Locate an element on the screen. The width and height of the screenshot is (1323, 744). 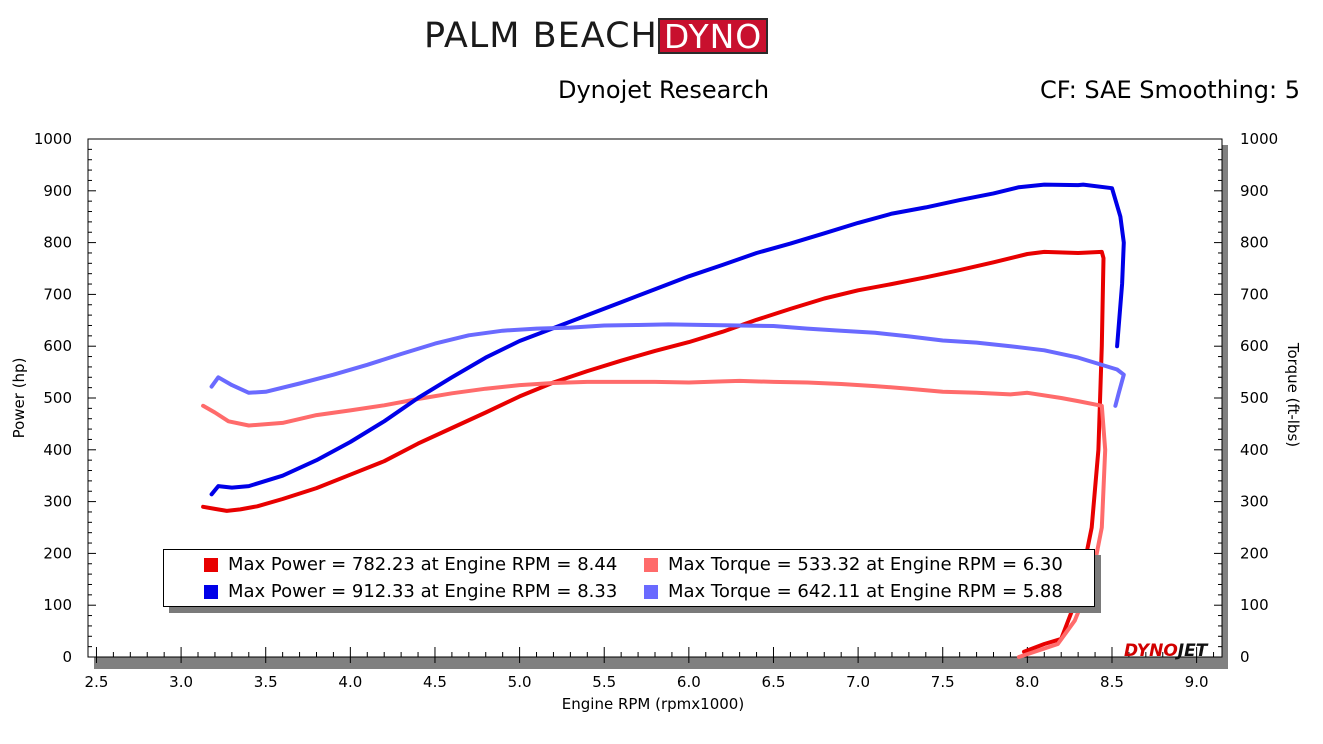
x-tick-label: 3.5 is located at coordinates (266, 682).